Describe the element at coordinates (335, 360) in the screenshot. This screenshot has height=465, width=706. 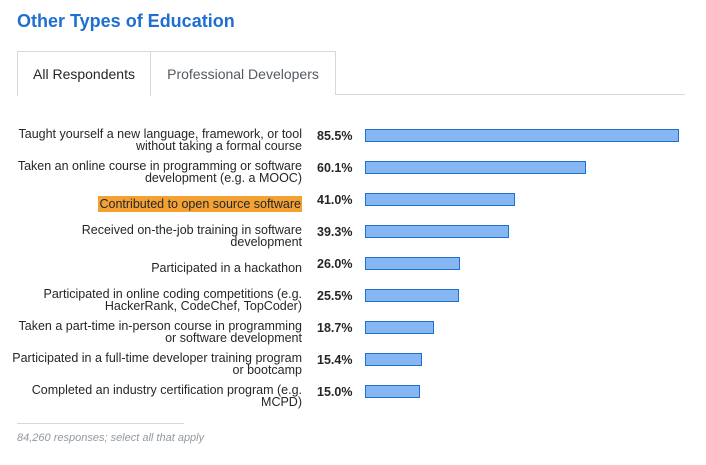
I see `bar-value-label: 15.4%` at that location.